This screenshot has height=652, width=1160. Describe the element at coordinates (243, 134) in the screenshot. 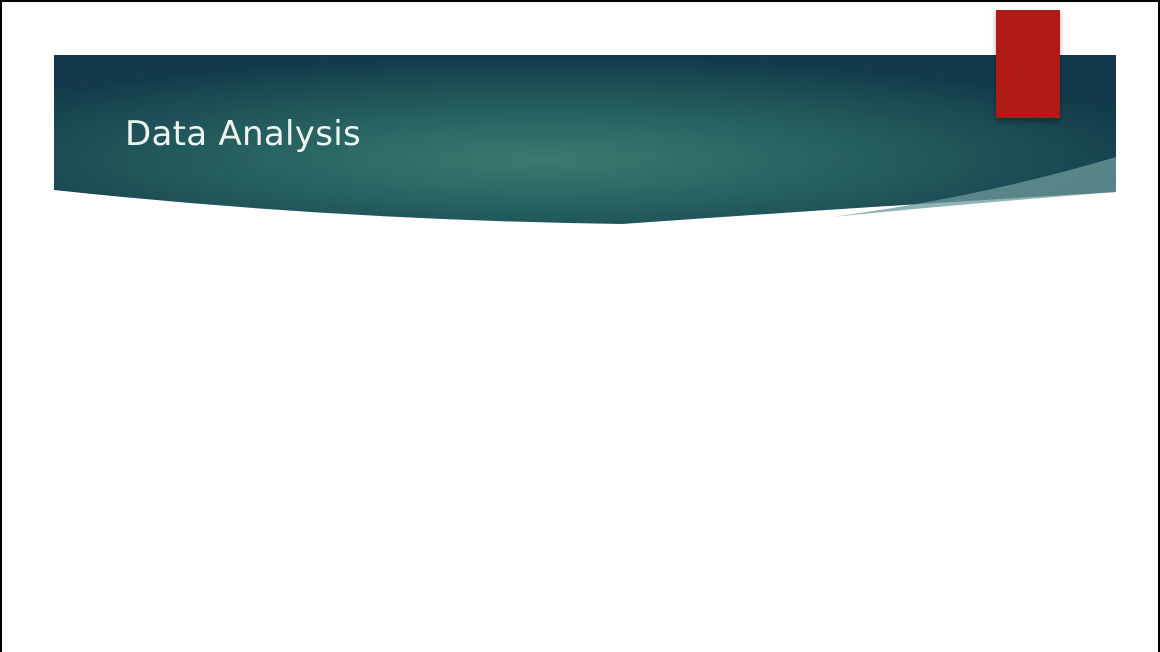

I see `slide-title: Data Analysis` at that location.